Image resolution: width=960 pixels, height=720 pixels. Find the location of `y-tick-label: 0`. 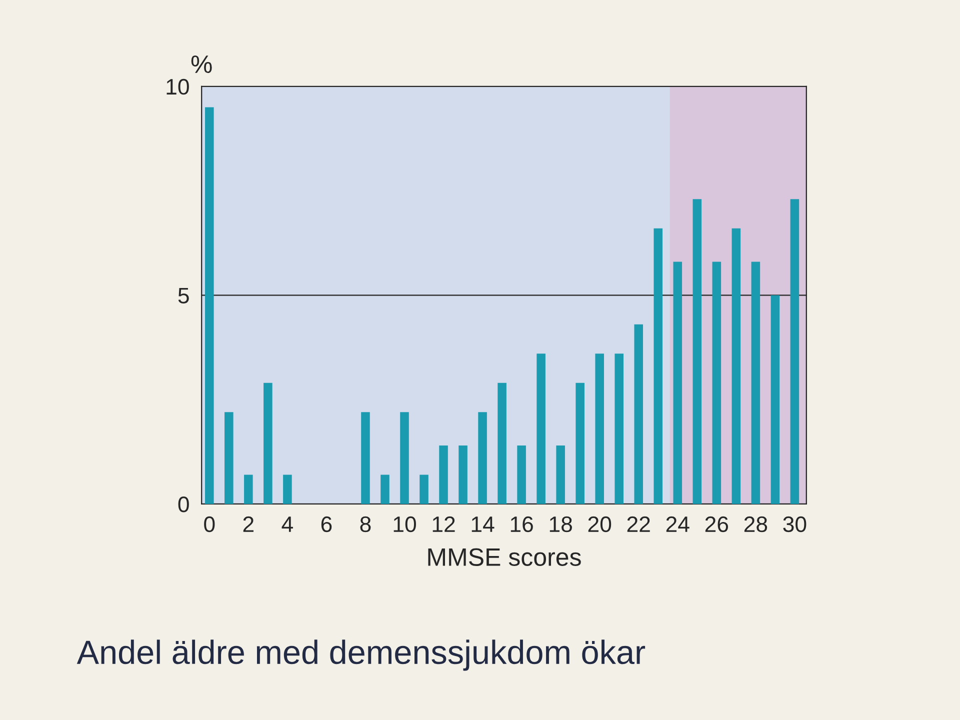

y-tick-label: 0 is located at coordinates (183, 504).